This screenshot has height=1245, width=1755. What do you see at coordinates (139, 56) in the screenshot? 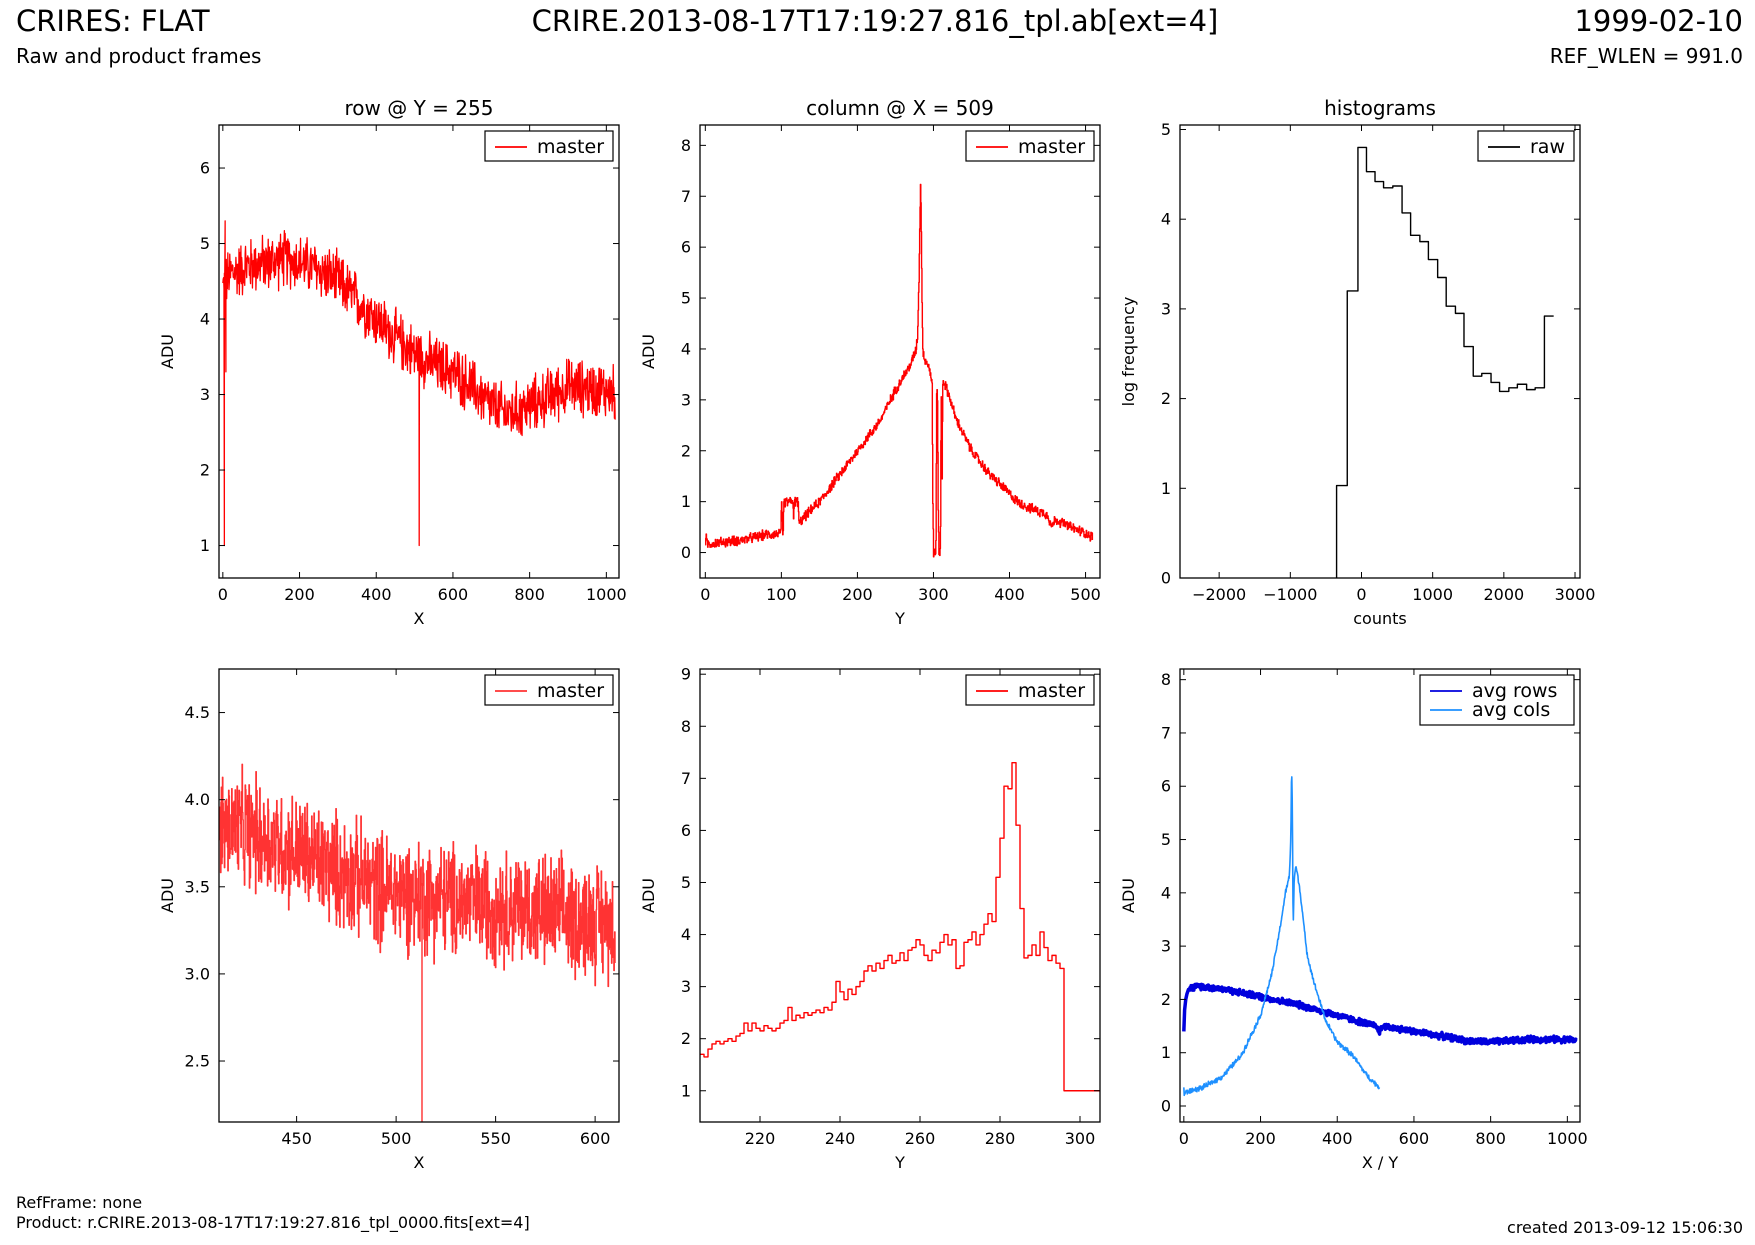
I see `page-subtitle: Raw and product frames` at bounding box center [139, 56].